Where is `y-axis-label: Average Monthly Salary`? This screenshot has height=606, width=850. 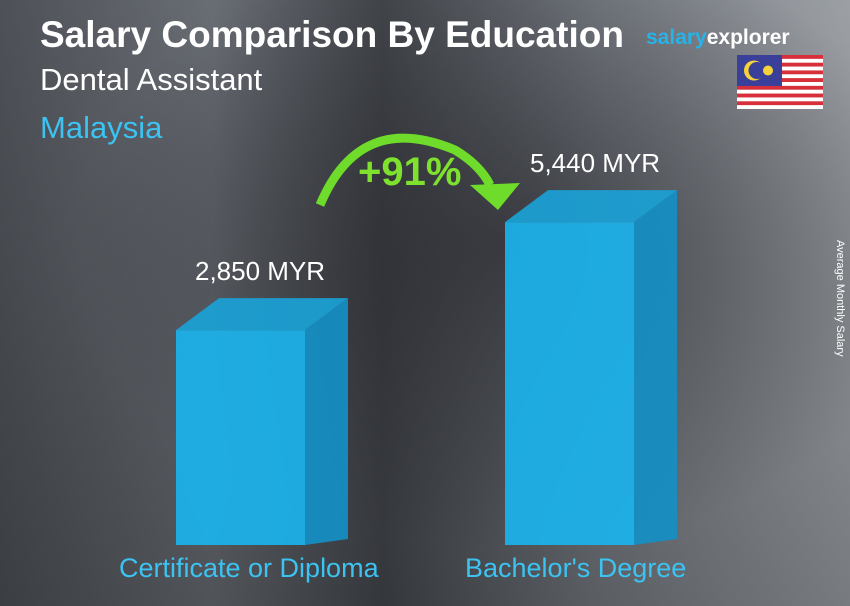 y-axis-label: Average Monthly Salary is located at coordinates (840, 298).